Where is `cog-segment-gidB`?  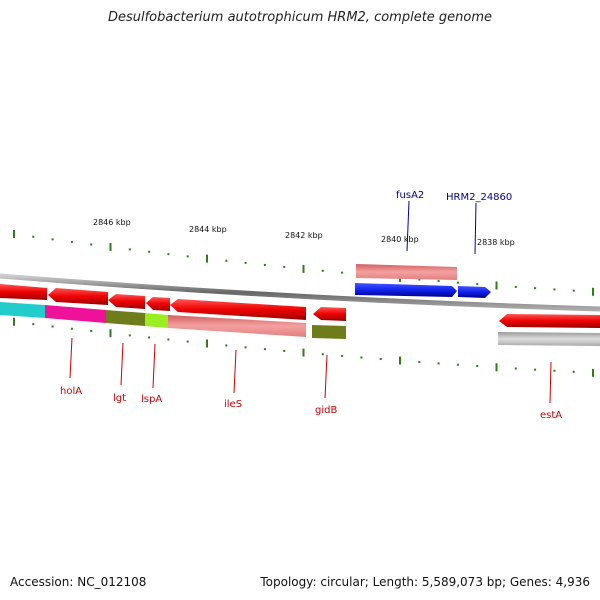 cog-segment-gidB is located at coordinates (329, 332).